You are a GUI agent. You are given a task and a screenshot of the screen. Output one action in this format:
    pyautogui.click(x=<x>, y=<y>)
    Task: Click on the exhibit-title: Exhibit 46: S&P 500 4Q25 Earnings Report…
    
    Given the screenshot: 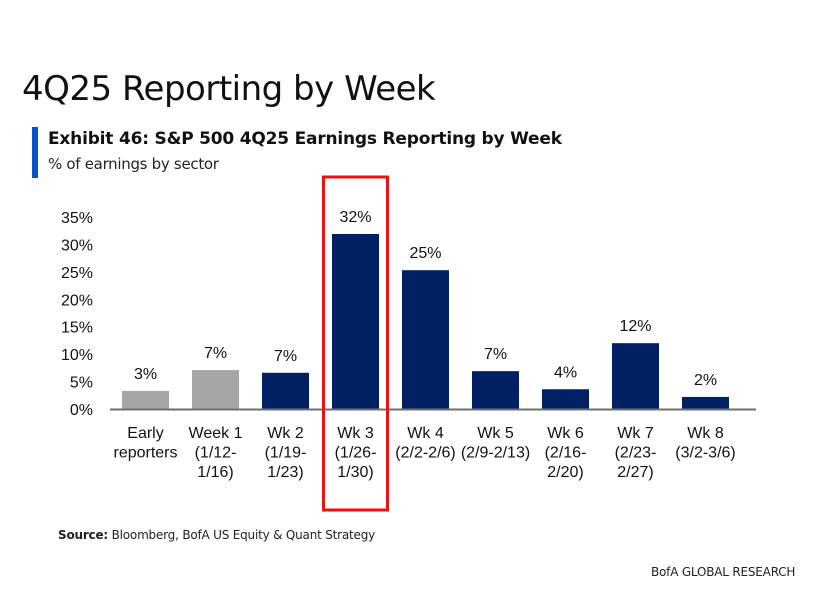 What is the action you would take?
    pyautogui.click(x=305, y=139)
    